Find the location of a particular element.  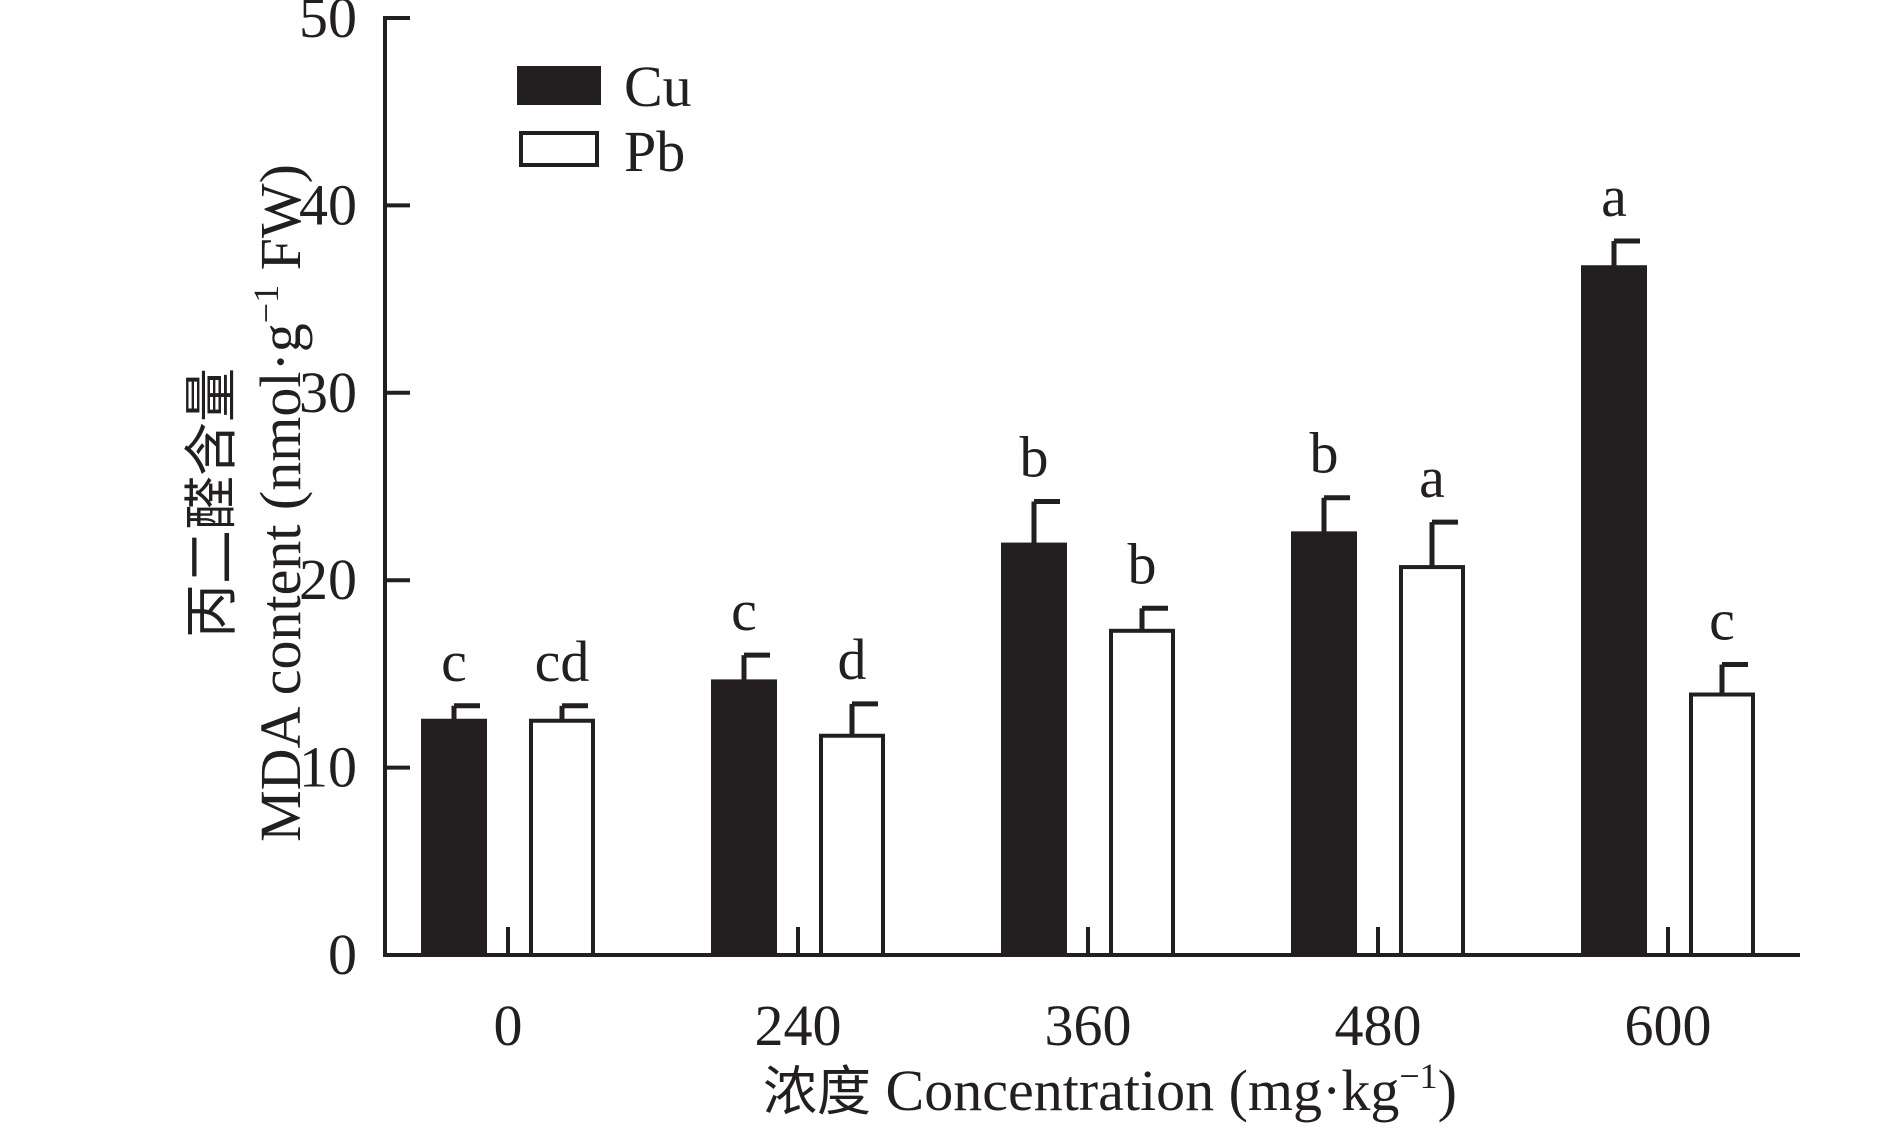

legend-swatch-cu is located at coordinates (559, 85).